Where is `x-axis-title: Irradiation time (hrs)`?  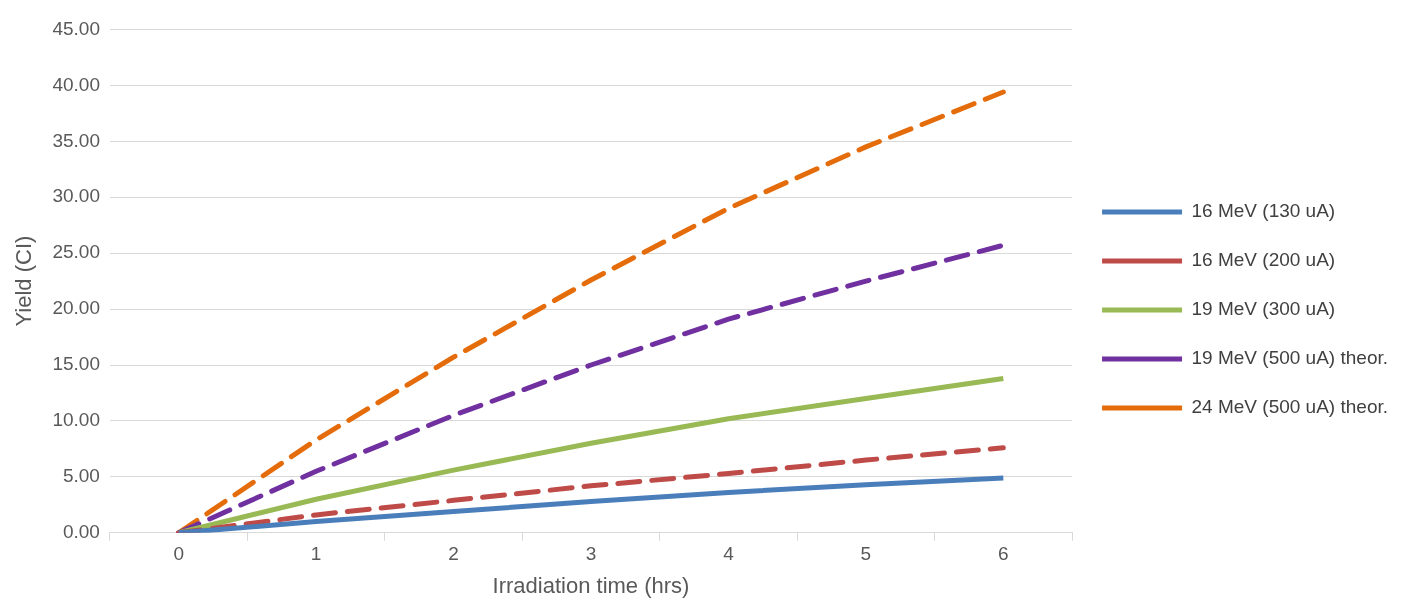
x-axis-title: Irradiation time (hrs) is located at coordinates (591, 585).